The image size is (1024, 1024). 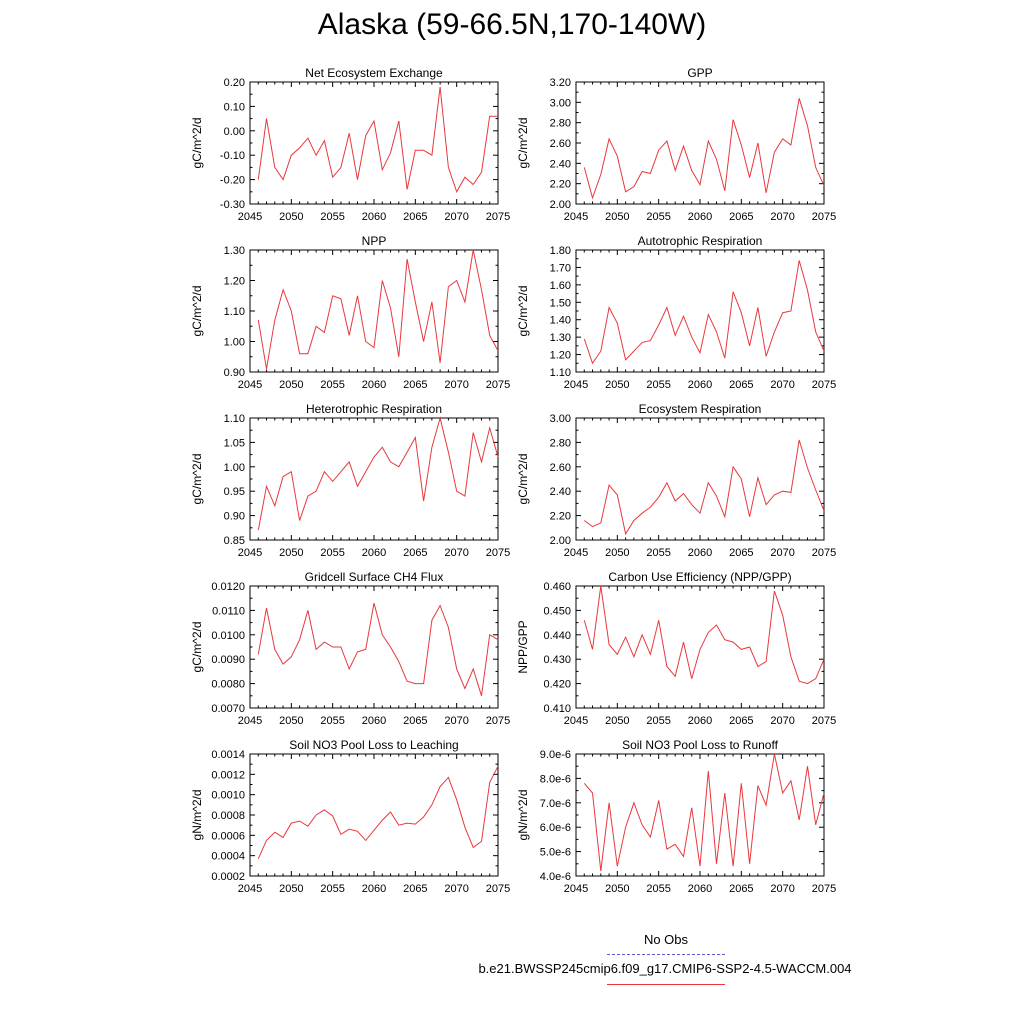 What do you see at coordinates (560, 251) in the screenshot?
I see `y-tick-label: 1.80` at bounding box center [560, 251].